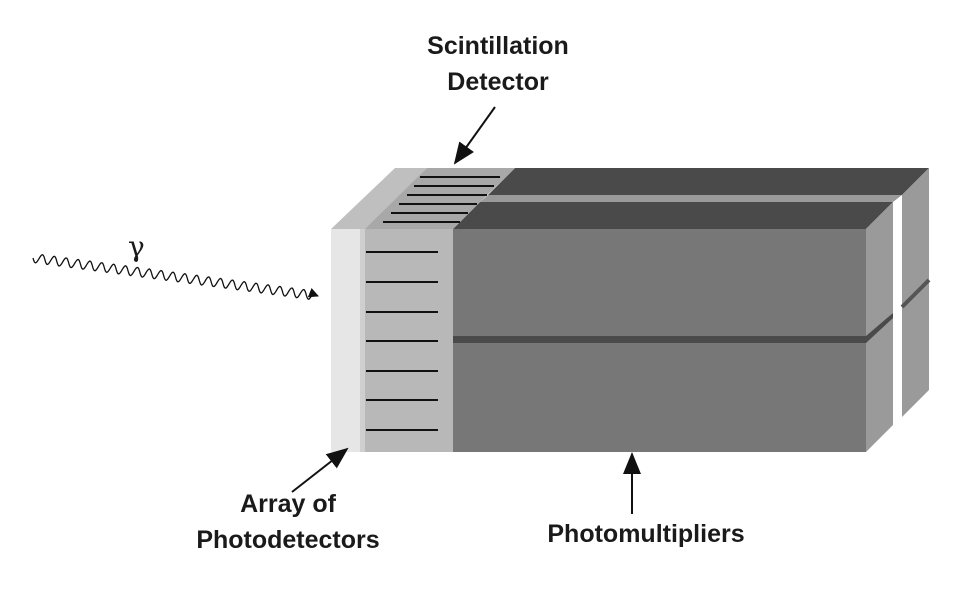  Describe the element at coordinates (288, 540) in the screenshot. I see `array-label-line2: Photodetectors` at that location.